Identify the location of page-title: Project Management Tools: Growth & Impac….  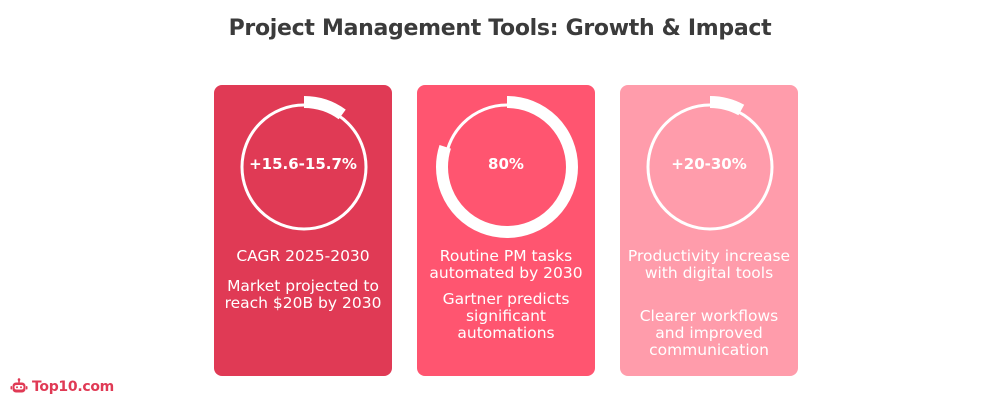
(500, 28).